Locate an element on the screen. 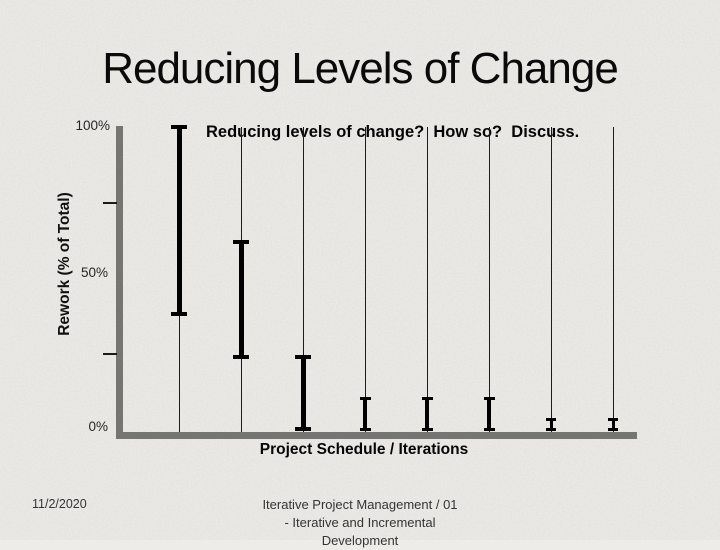  footer-line-2: - Iterative and Incremental is located at coordinates (360, 522).